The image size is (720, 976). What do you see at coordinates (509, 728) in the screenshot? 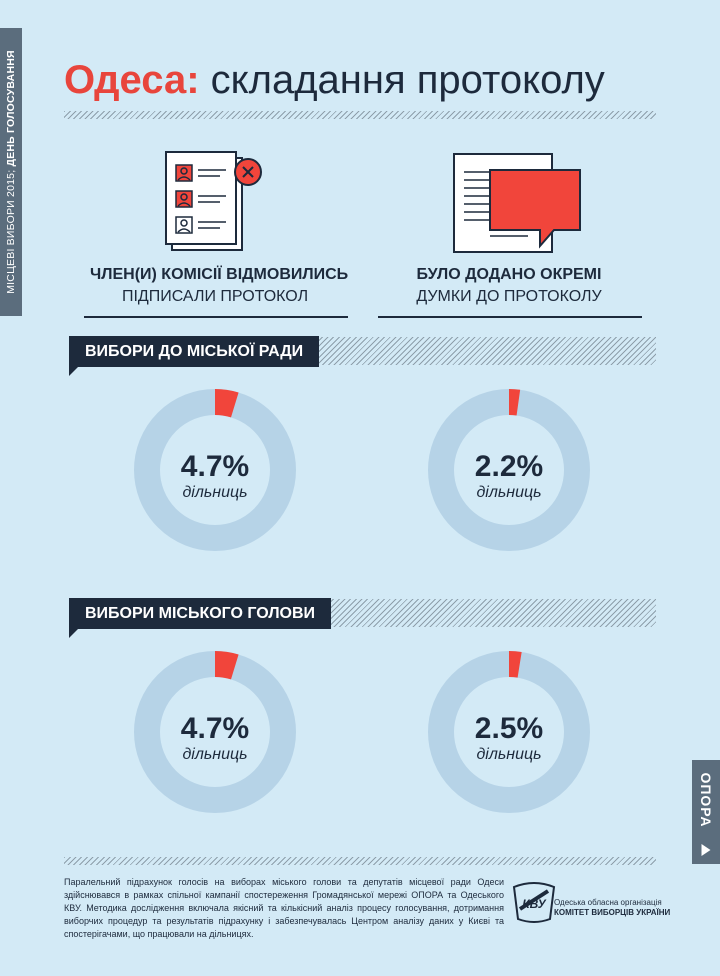
I see `donut-value: 2.5%` at bounding box center [509, 728].